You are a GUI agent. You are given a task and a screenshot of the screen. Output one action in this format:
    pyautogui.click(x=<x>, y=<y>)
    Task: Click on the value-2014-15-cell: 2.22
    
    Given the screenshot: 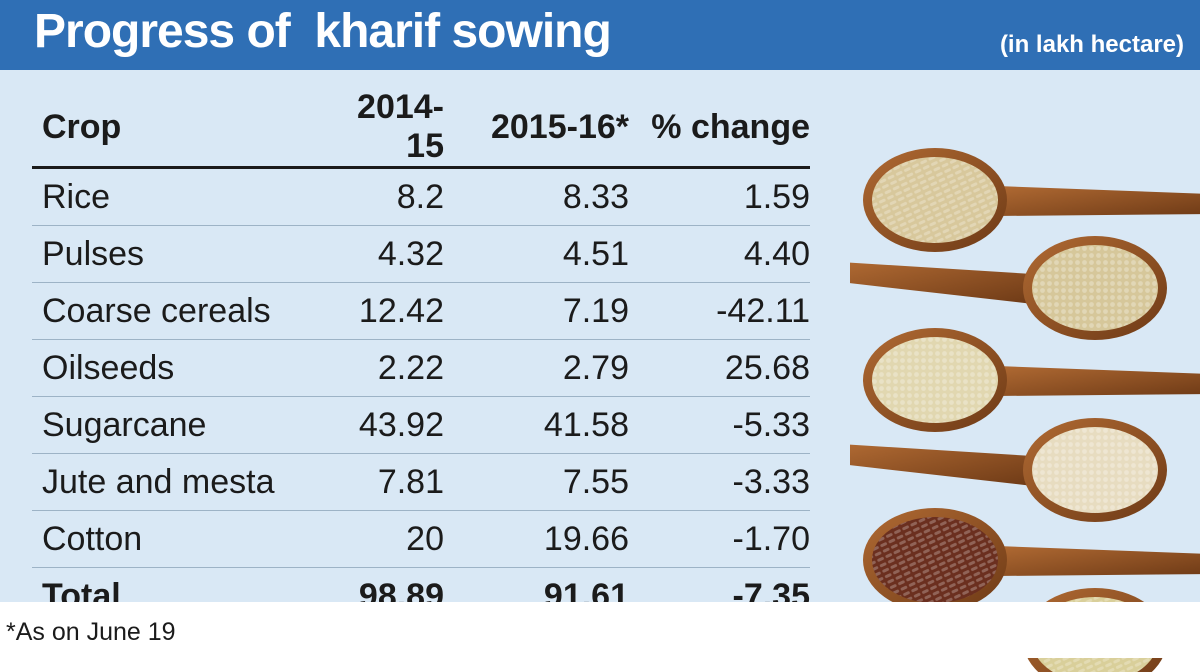 What is the action you would take?
    pyautogui.click(x=385, y=368)
    